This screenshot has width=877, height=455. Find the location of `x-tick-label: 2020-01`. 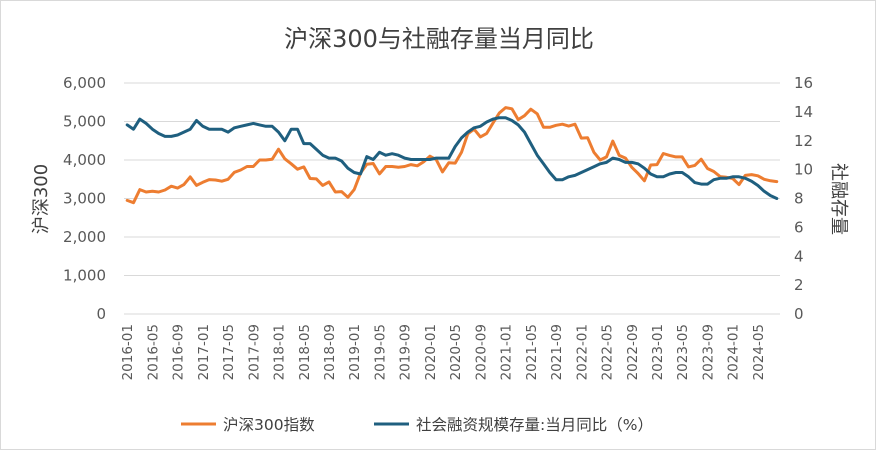

x-tick-label: 2020-01 is located at coordinates (431, 352).